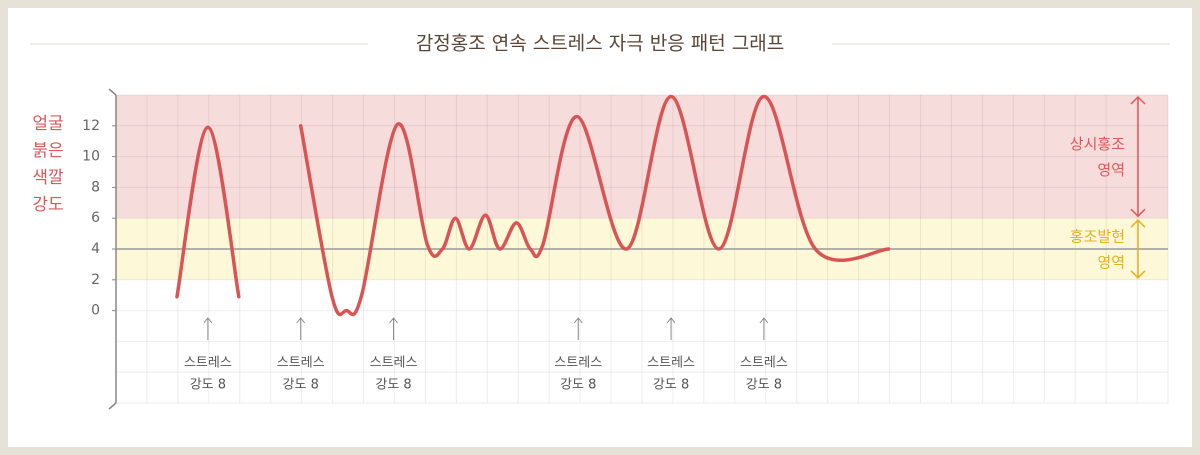 This screenshot has height=455, width=1200. Describe the element at coordinates (95, 249) in the screenshot. I see `y-tick-label: 4` at that location.